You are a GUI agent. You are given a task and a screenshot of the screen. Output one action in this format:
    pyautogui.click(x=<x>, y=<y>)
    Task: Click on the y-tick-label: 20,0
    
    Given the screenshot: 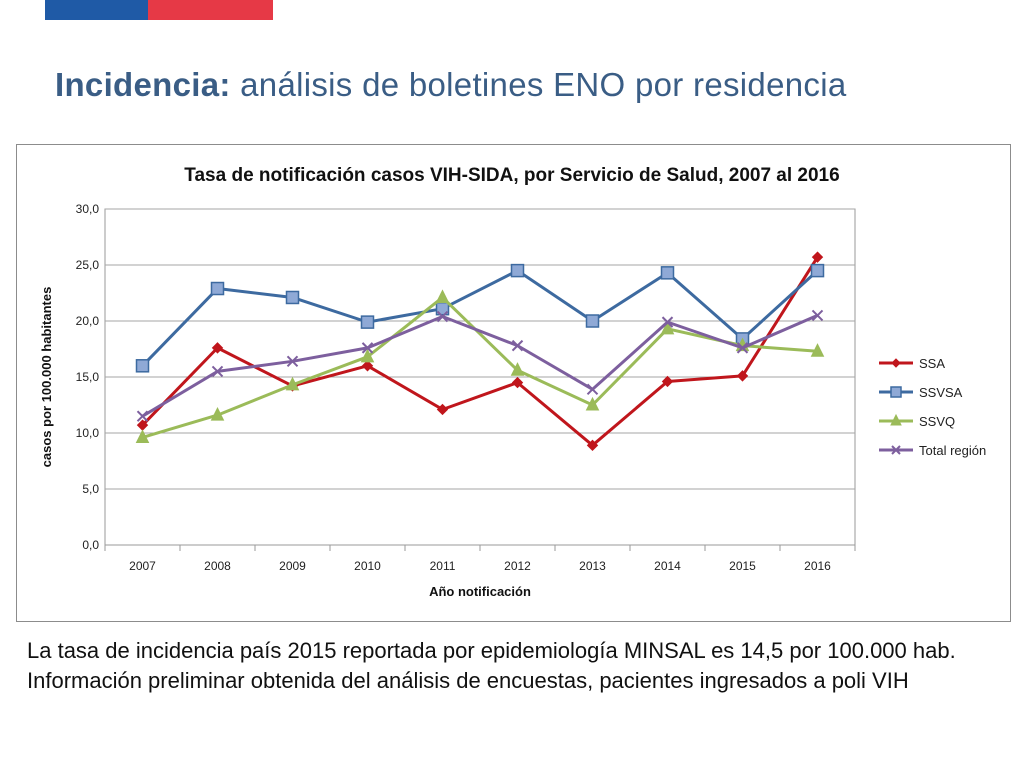 What is the action you would take?
    pyautogui.click(x=88, y=321)
    